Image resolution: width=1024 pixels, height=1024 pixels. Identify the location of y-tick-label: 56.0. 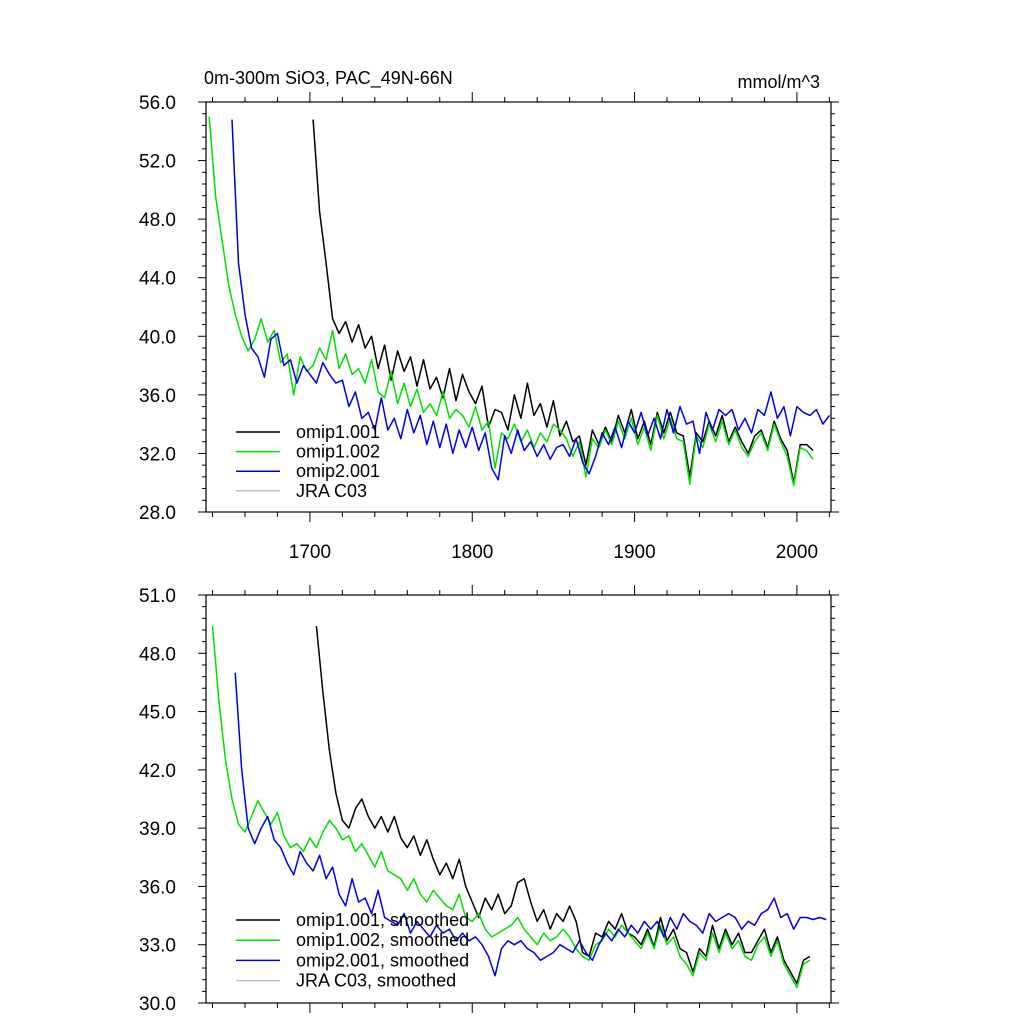
(157, 103).